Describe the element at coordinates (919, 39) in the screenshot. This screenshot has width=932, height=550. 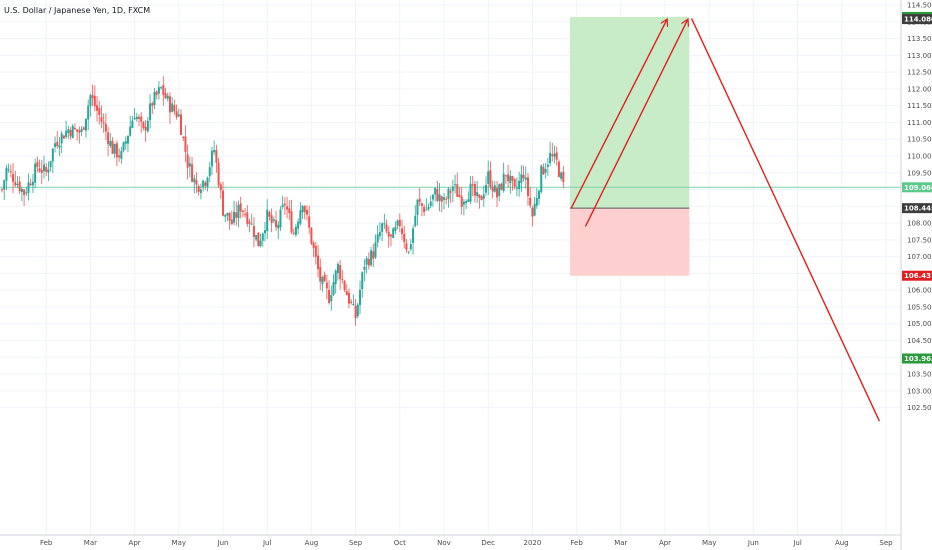
I see `y-tick-label: 113.500` at that location.